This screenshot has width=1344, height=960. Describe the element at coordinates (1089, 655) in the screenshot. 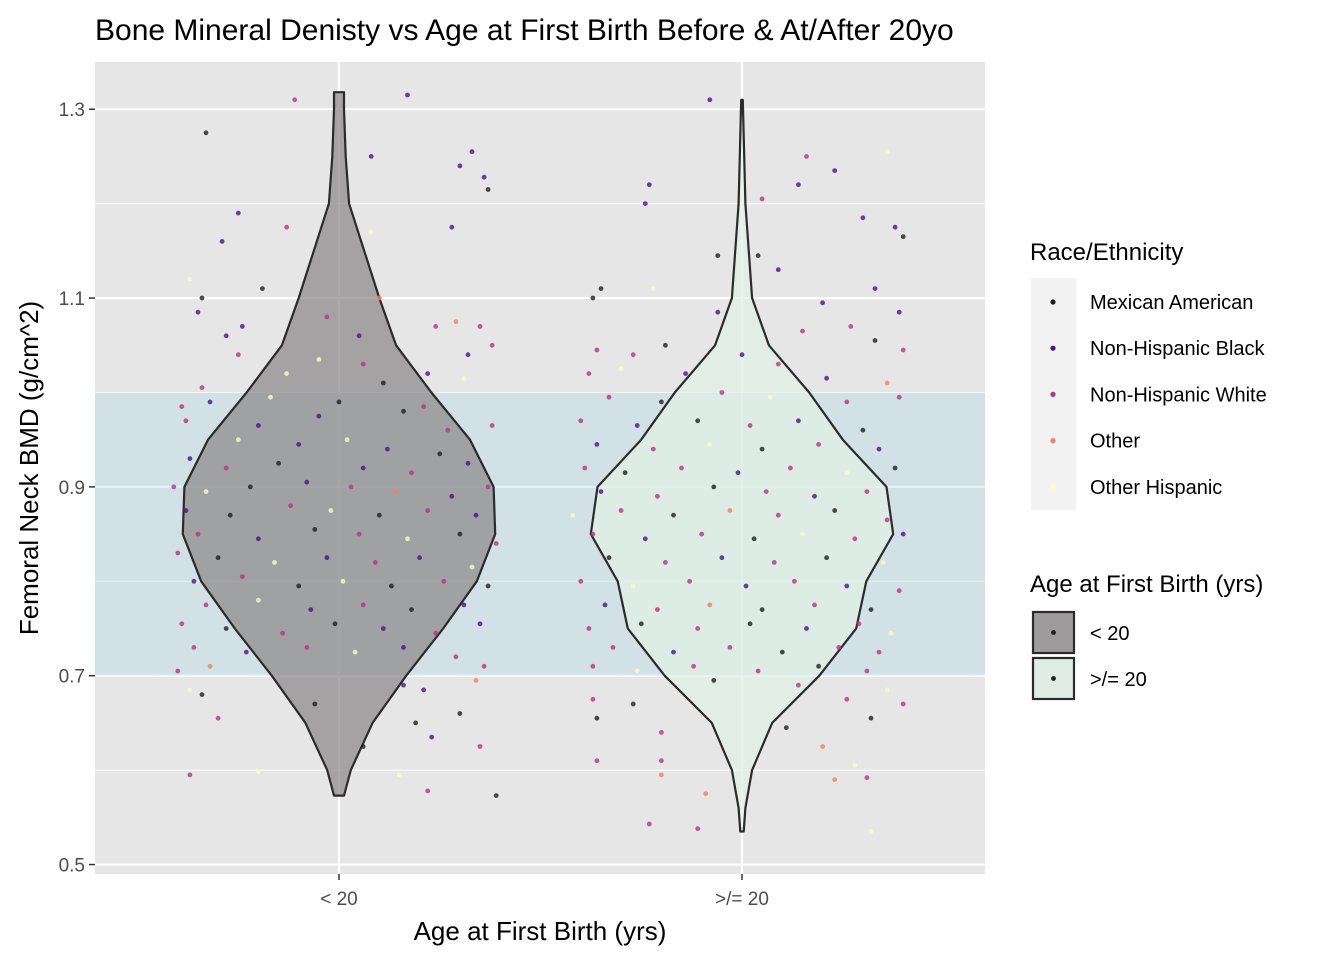

I see `legend-age-items: < 20 >/= 20` at that location.